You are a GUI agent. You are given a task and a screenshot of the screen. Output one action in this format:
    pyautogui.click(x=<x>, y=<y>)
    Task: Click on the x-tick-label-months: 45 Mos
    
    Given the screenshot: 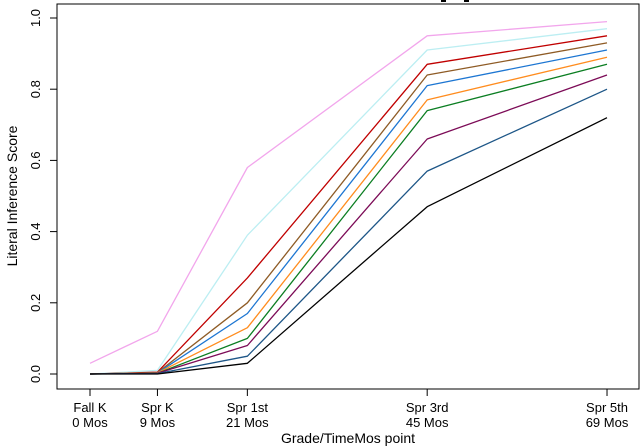 What is the action you would take?
    pyautogui.click(x=427, y=422)
    